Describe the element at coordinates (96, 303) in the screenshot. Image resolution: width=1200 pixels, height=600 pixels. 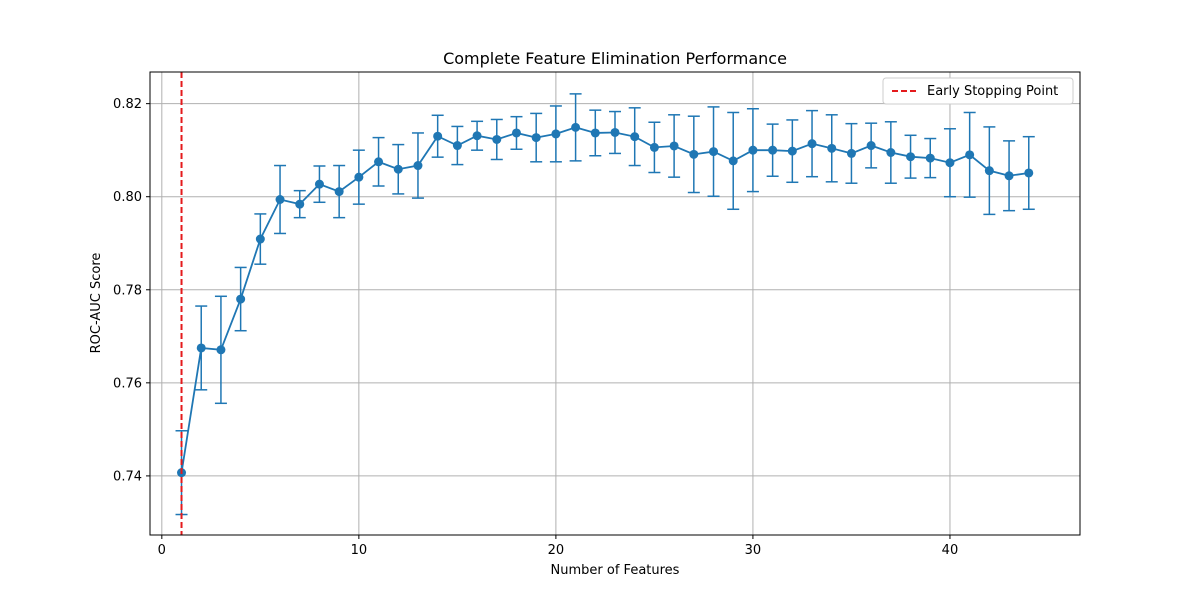
I see `y-axis-label: ROC-AUC Score` at that location.